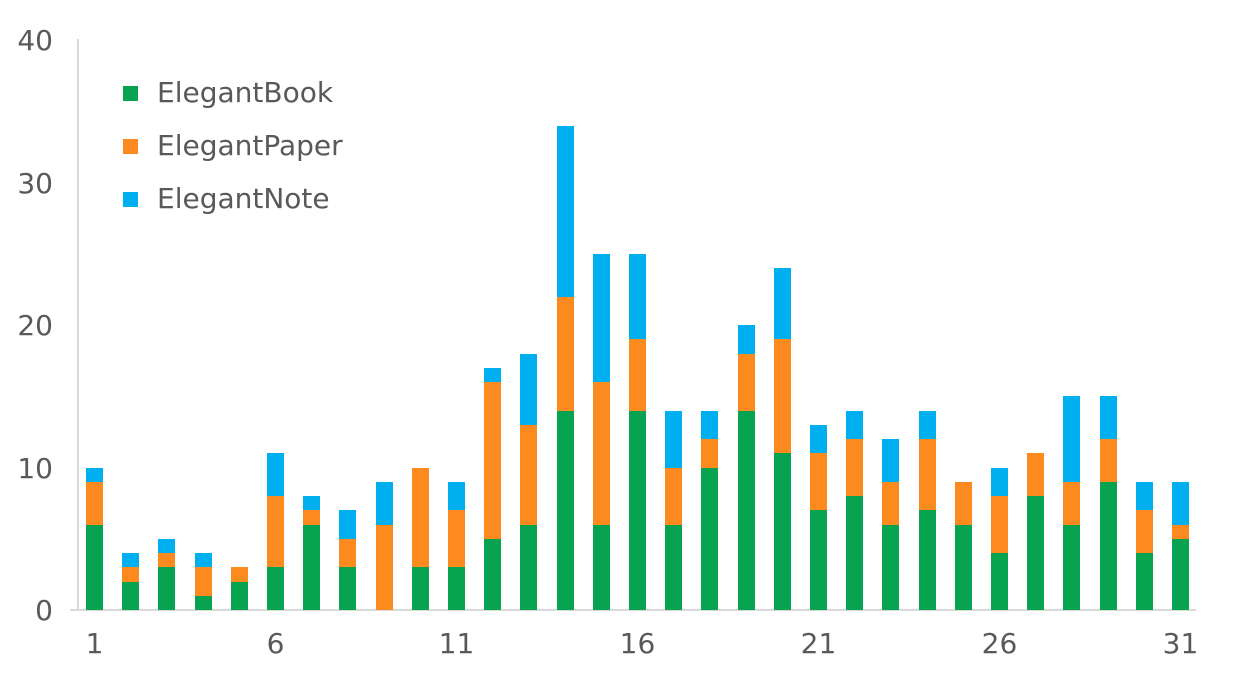 This screenshot has width=1252, height=683. I want to click on legend-swatch-elegantnote, so click(130, 199).